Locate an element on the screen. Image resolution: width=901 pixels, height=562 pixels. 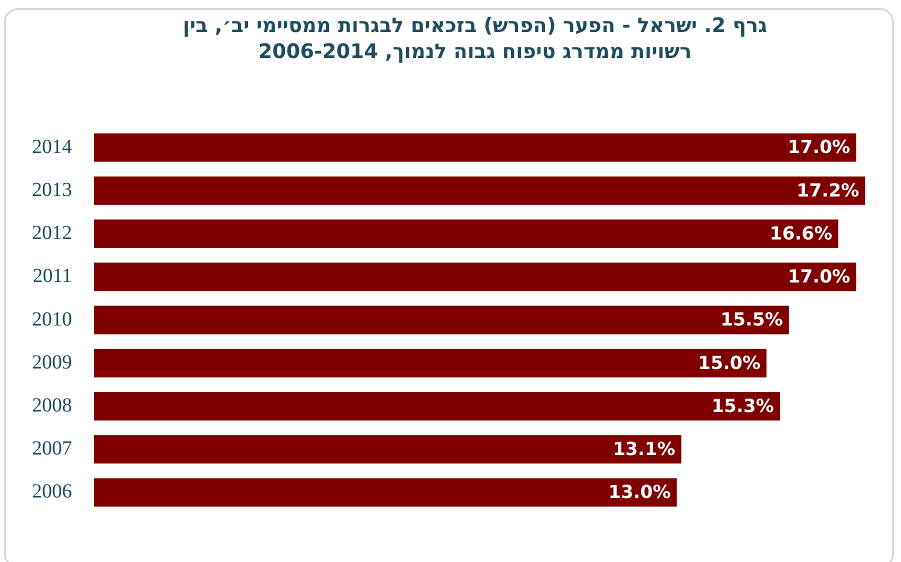
chart-title: גרף 2. ישראל - הפער (הפרש) בזכאים לבגרות ממסיימי יב׳, בין רשויות ממדרג טיפוח גבוה לנמוך, 2006-2014 is located at coordinates (475, 38).